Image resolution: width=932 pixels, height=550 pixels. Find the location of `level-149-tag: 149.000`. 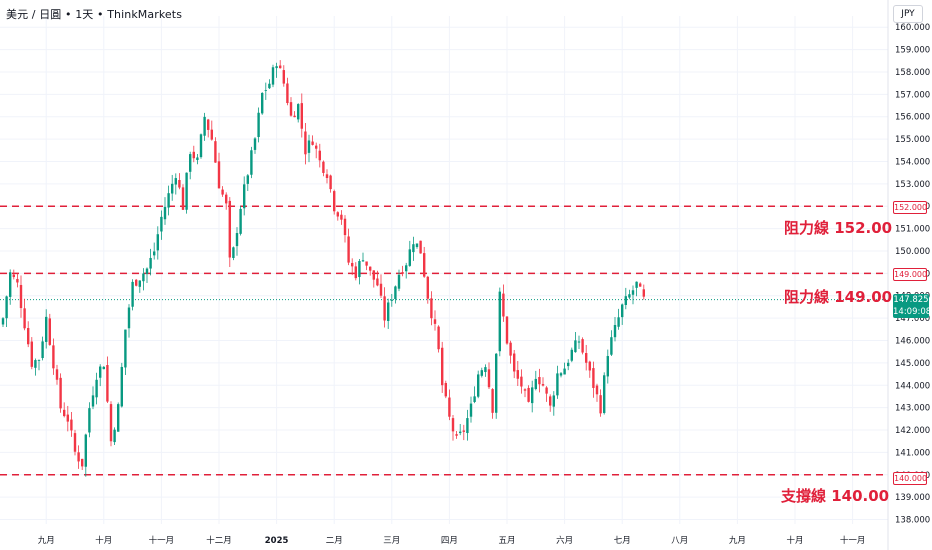

level-149-tag: 149.000 is located at coordinates (910, 274).